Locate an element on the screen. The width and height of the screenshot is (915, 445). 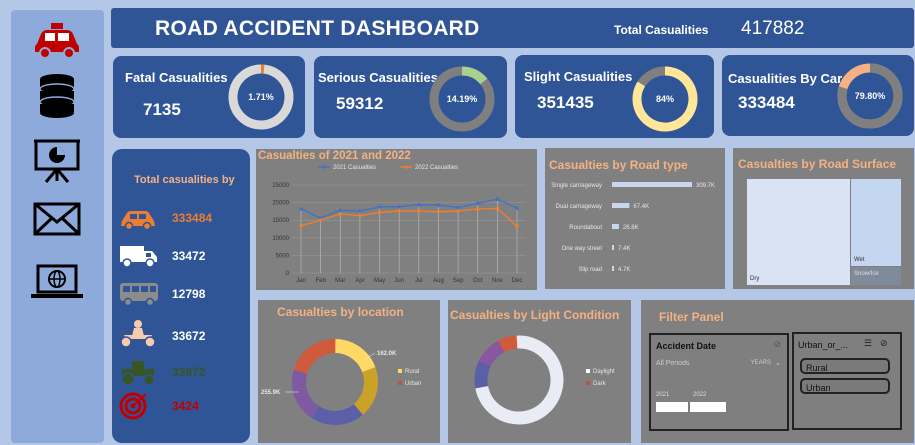
kpi-card-car: Casualities By Car 333484 79.80% is located at coordinates (818, 95).